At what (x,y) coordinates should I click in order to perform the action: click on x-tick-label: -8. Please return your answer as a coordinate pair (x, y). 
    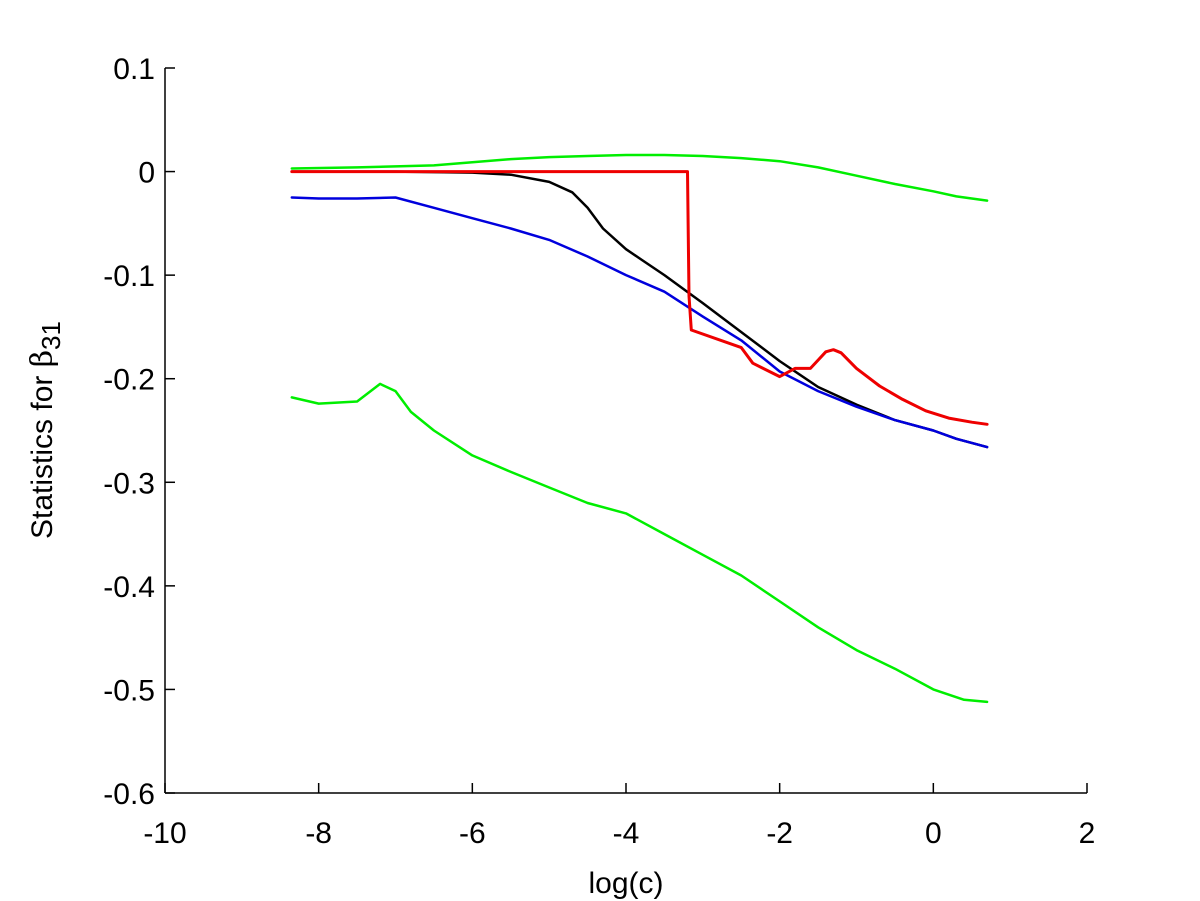
    Looking at the image, I should click on (318, 833).